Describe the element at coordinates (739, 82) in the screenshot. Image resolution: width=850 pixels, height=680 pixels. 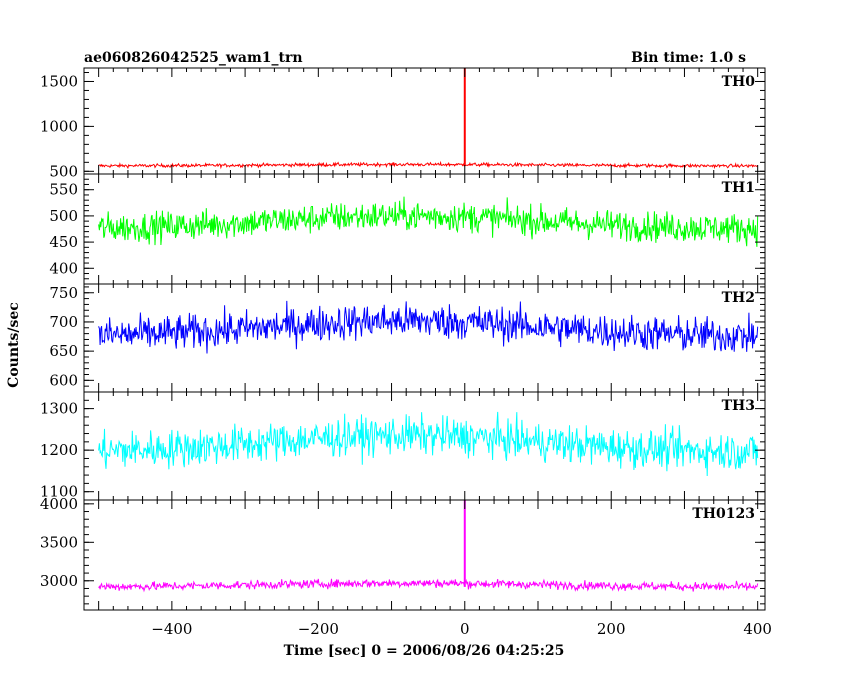
I see `panel-label: TH0` at that location.